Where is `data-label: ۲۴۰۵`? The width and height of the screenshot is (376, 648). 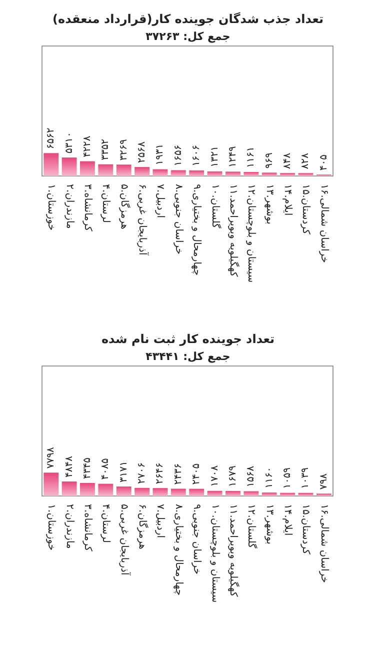
data-label: ۲۴۰۵ is located at coordinates (196, 474).